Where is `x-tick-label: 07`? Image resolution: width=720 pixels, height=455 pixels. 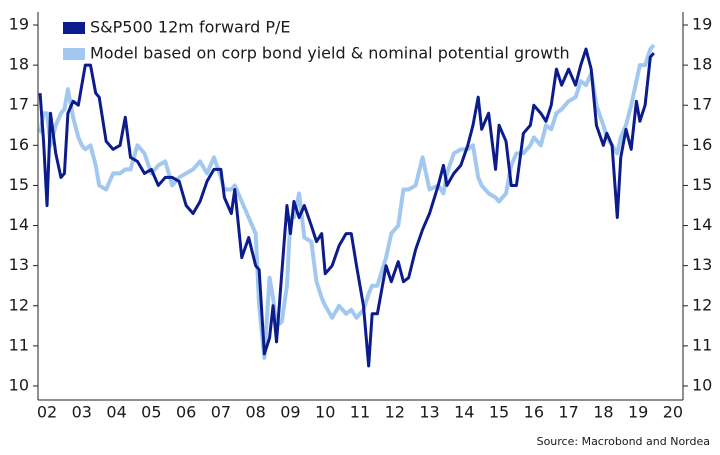
x-tick-label: 07 is located at coordinates (221, 412).